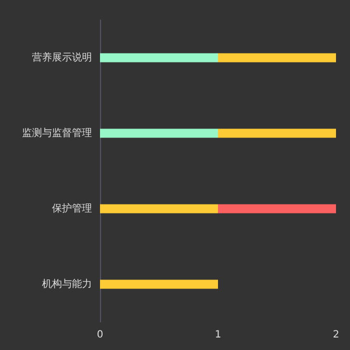 This screenshot has height=350, width=350. I want to click on y-tick-label: 保护管理, so click(72, 208).